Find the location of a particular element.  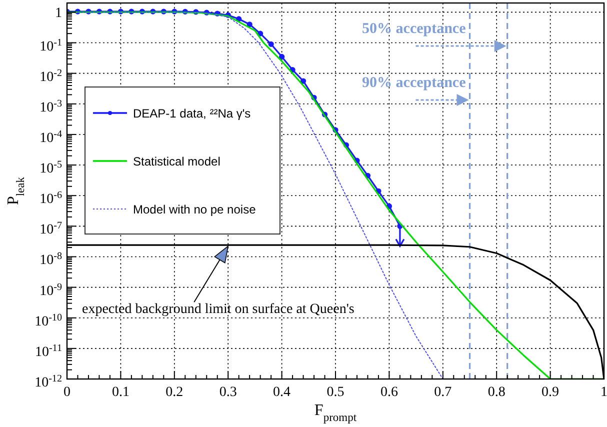

ref-line-label: 50% acceptance is located at coordinates (414, 29).